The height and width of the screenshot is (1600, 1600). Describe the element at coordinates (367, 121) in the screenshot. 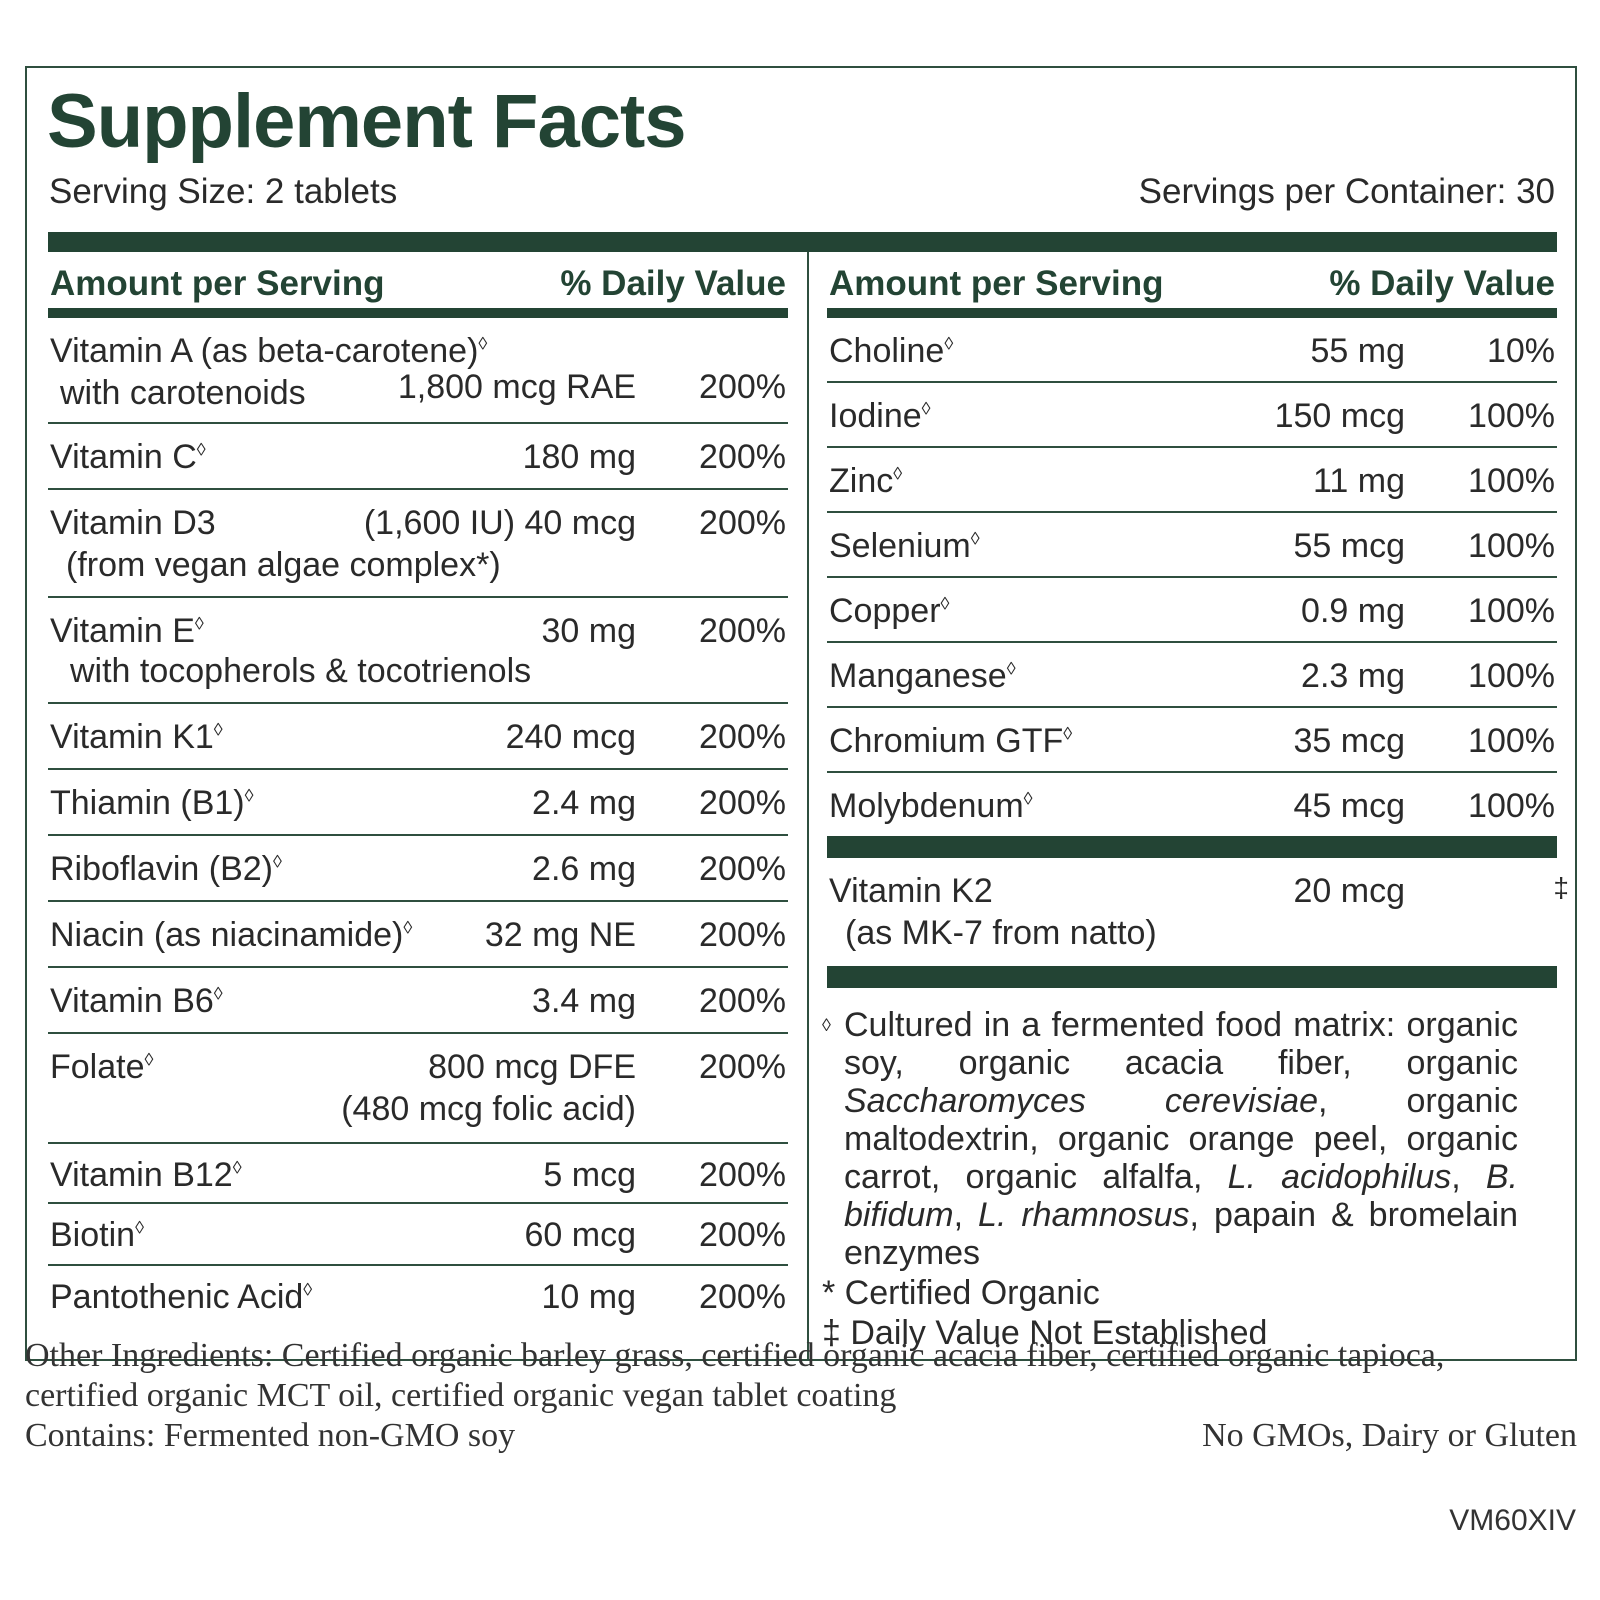

I see `page-title: Supplement Facts` at that location.